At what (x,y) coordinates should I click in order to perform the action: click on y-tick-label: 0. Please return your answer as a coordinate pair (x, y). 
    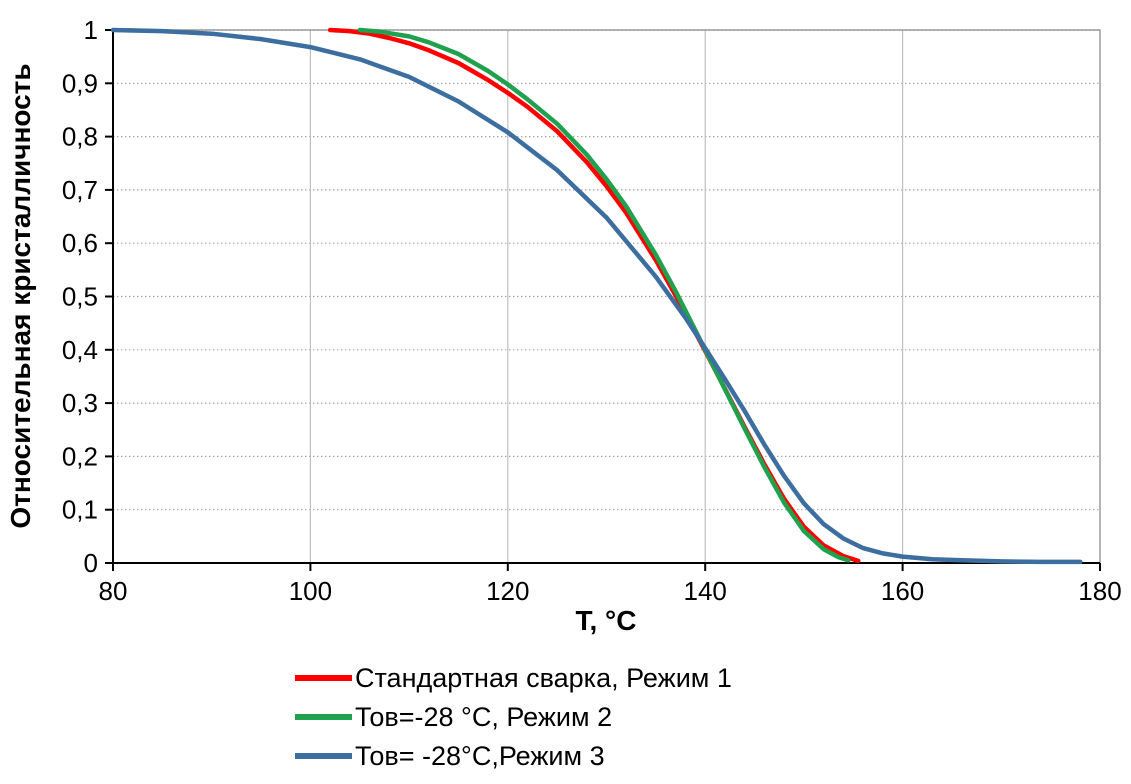
    Looking at the image, I should click on (91, 563).